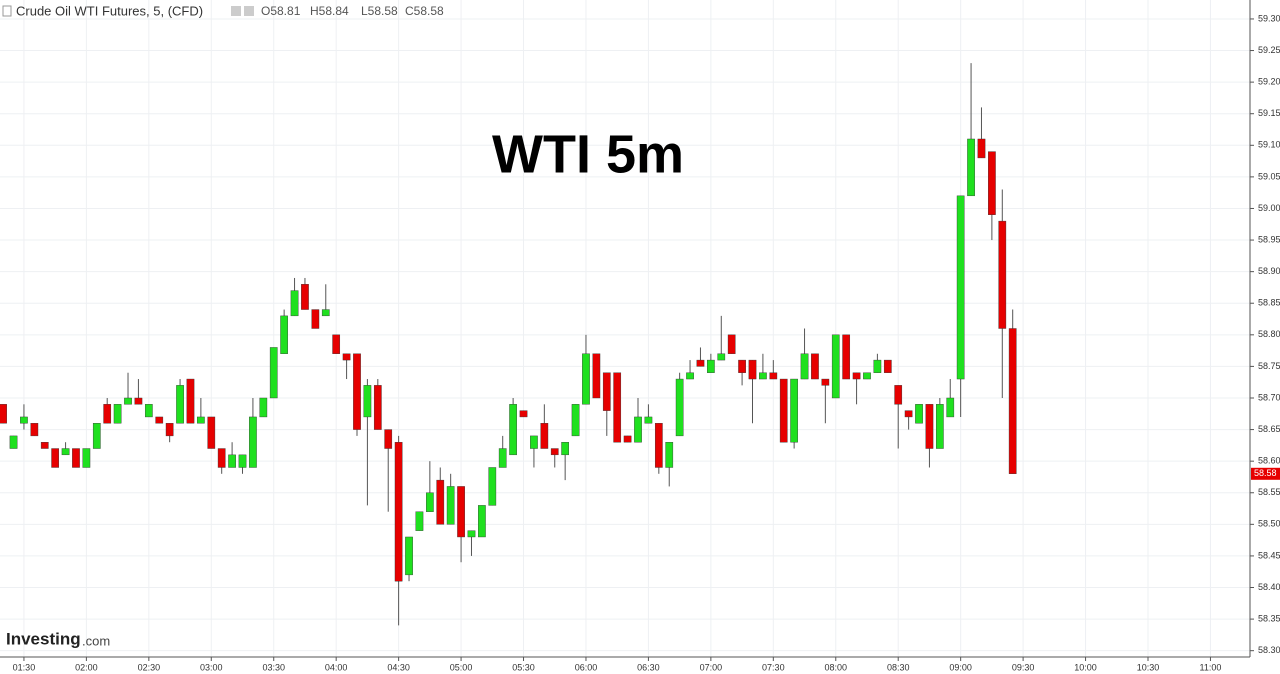  Describe the element at coordinates (1085, 667) in the screenshot. I see `x-tick-label: 10:00` at that location.